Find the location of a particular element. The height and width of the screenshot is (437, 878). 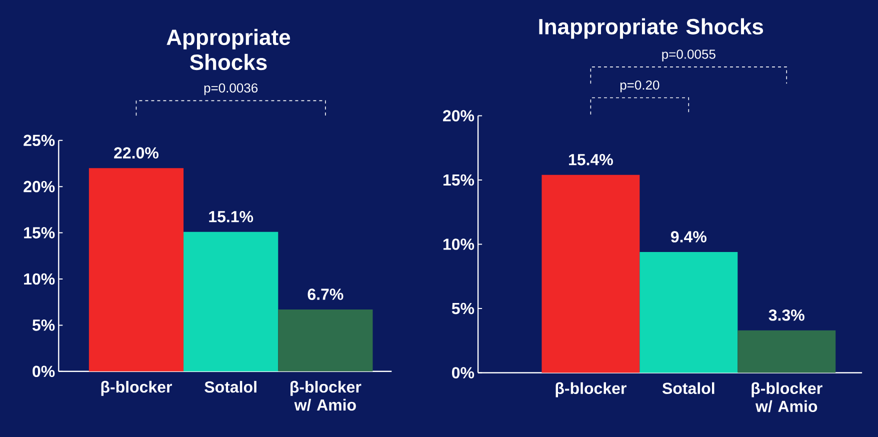

chart-title: Inappropriate Shocks is located at coordinates (651, 28).